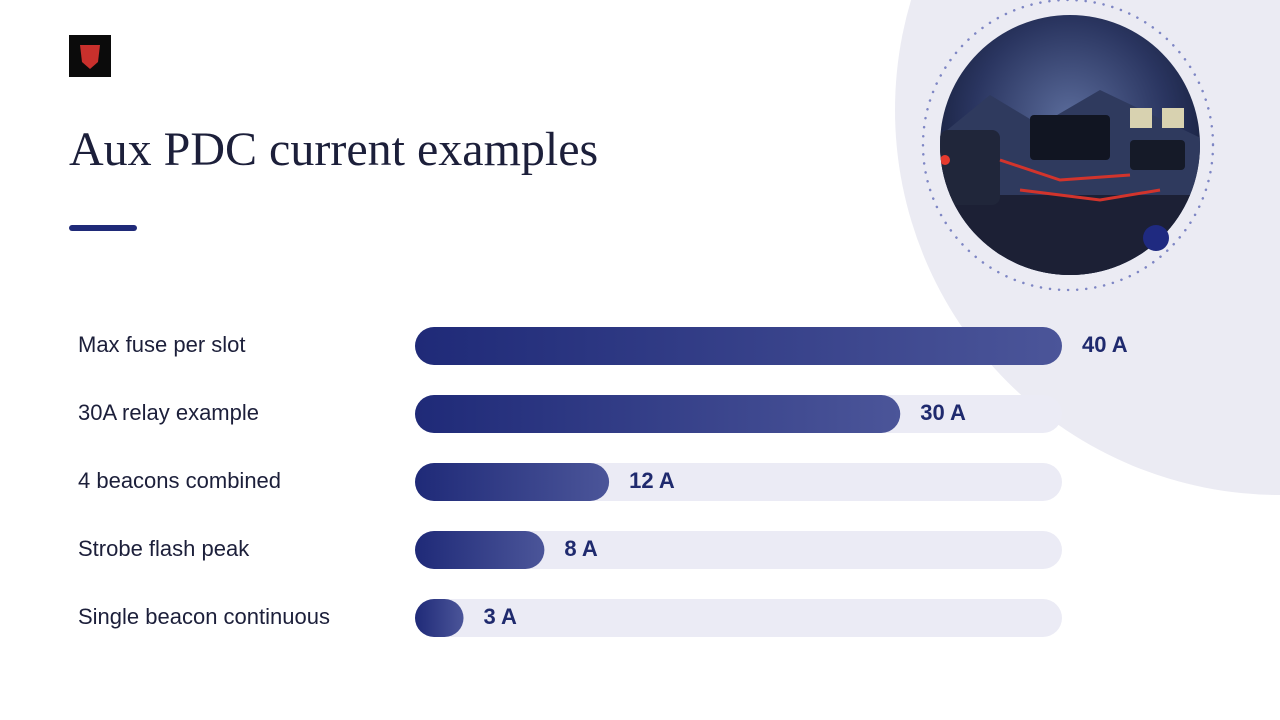 The height and width of the screenshot is (720, 1280). What do you see at coordinates (162, 344) in the screenshot?
I see `category-label: Max fuse per slot` at bounding box center [162, 344].